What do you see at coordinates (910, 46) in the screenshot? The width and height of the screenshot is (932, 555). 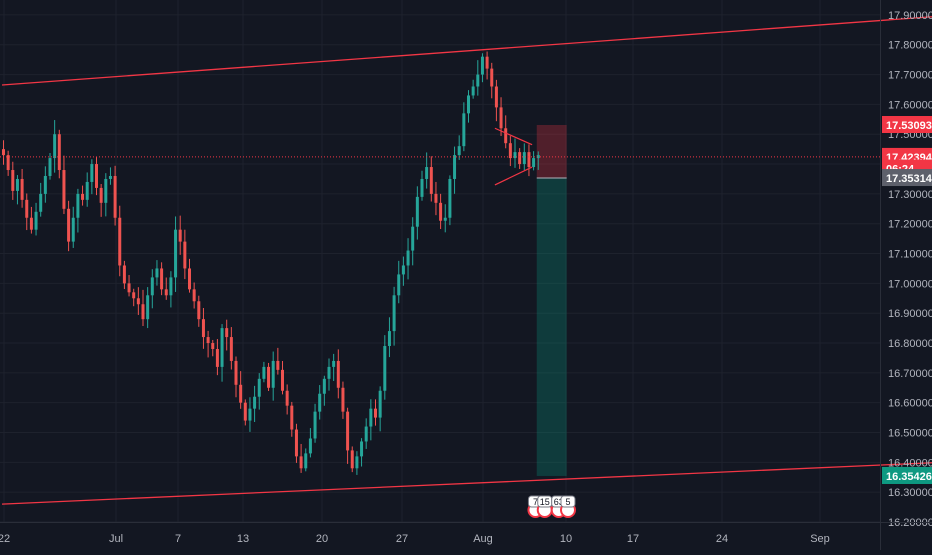 I see `price-tick-label: 17.80000` at bounding box center [910, 46].